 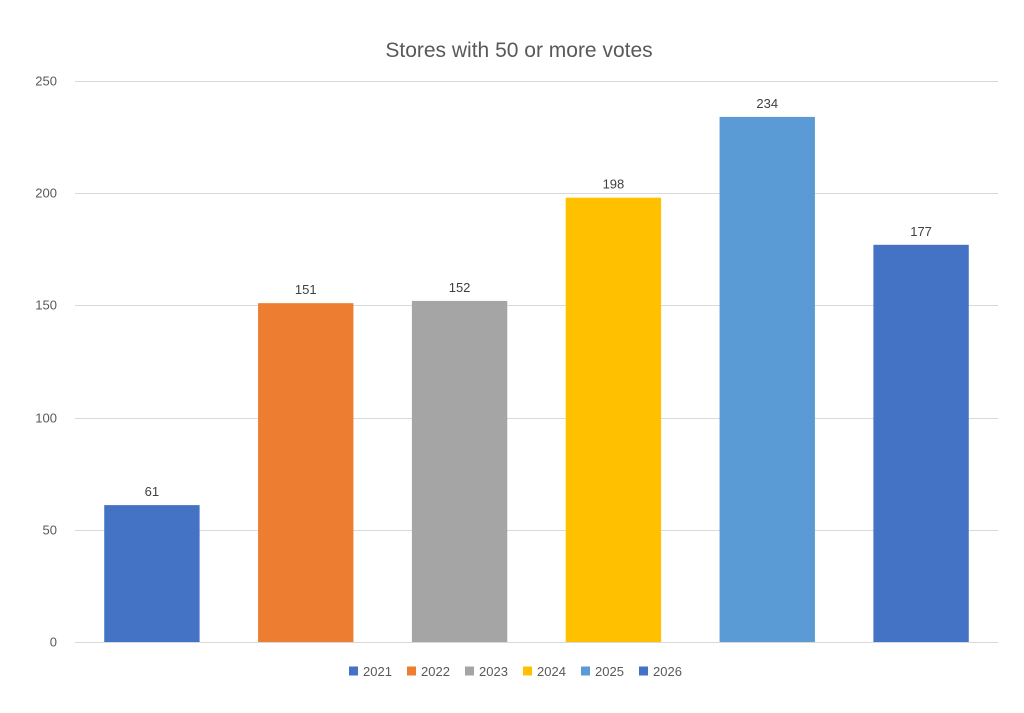 What do you see at coordinates (377, 671) in the screenshot?
I see `legend-label: 2021` at bounding box center [377, 671].